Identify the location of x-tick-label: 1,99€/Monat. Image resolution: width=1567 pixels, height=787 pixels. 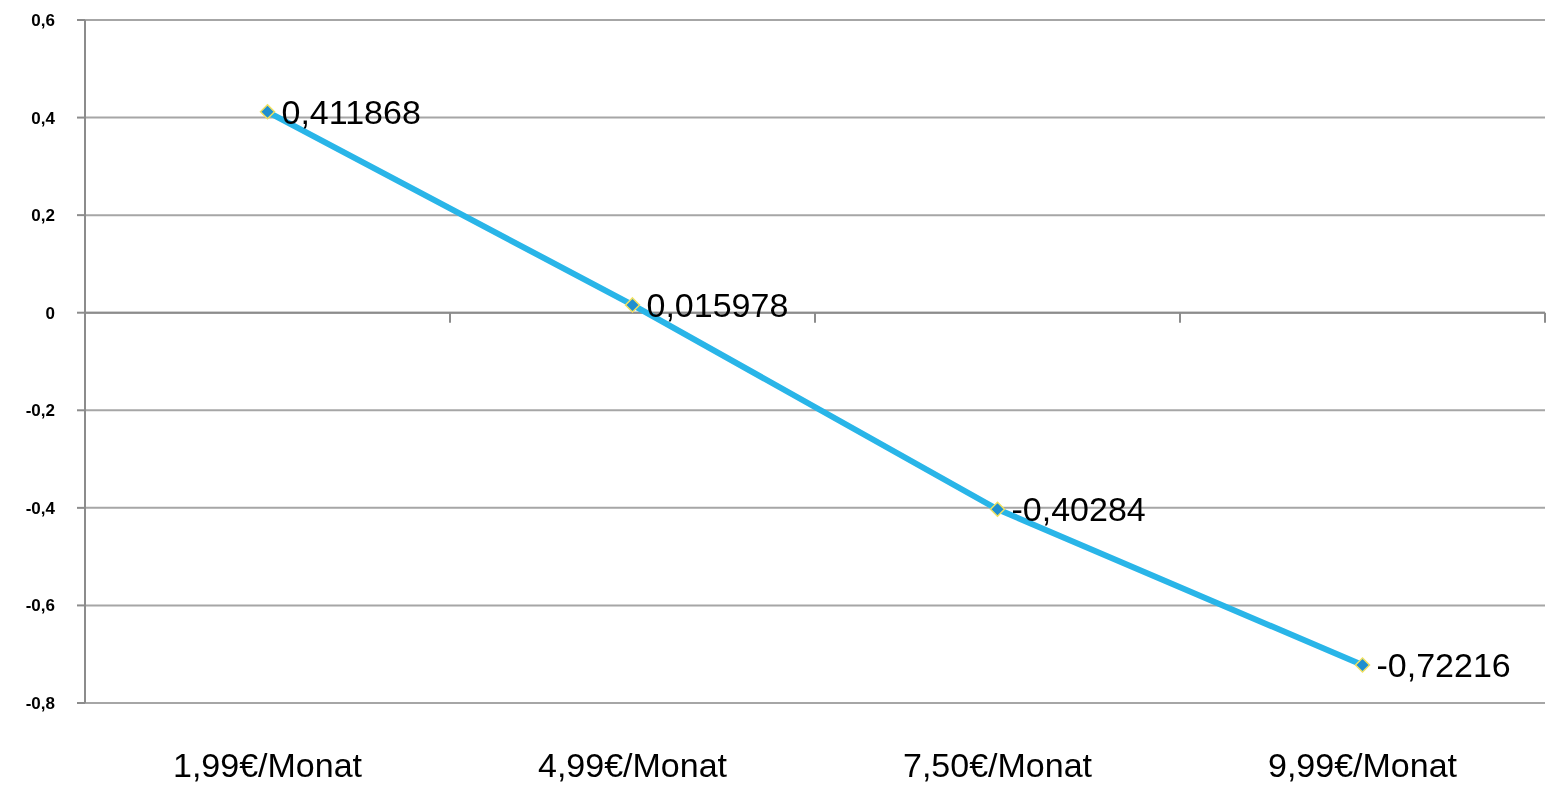
(267, 764).